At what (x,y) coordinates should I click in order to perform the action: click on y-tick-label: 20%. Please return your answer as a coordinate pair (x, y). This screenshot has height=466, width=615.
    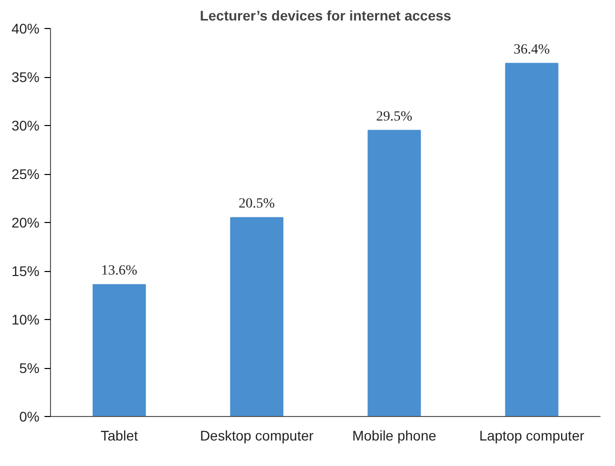
    Looking at the image, I should click on (25, 222).